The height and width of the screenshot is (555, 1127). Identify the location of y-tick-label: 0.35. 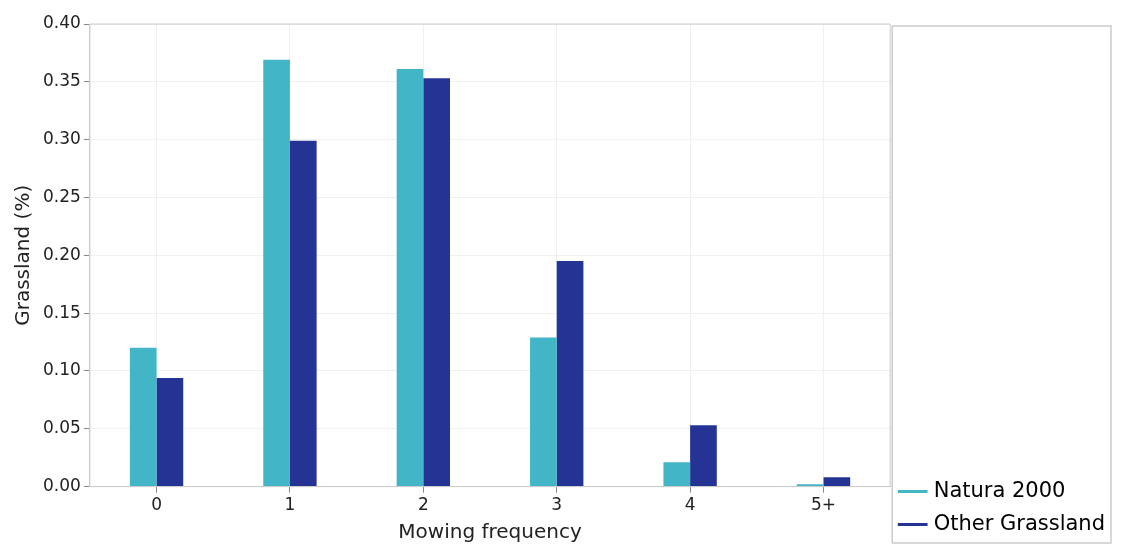
(61, 80).